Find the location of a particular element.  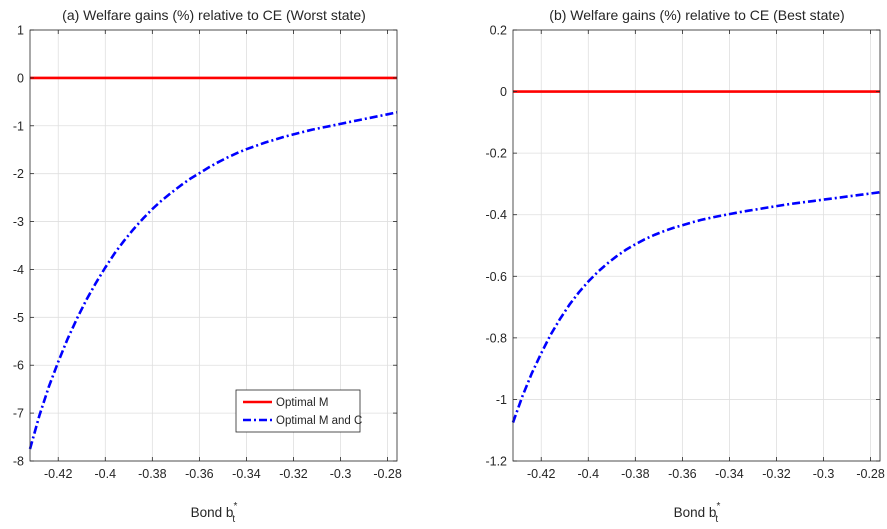

panel-a-x-axis-label-main: Bond b is located at coordinates (212, 512).